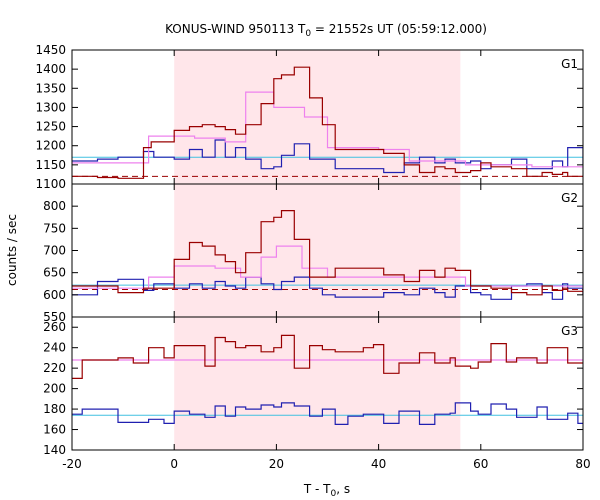  What do you see at coordinates (569, 331) in the screenshot?
I see `panel-label: G3` at bounding box center [569, 331].